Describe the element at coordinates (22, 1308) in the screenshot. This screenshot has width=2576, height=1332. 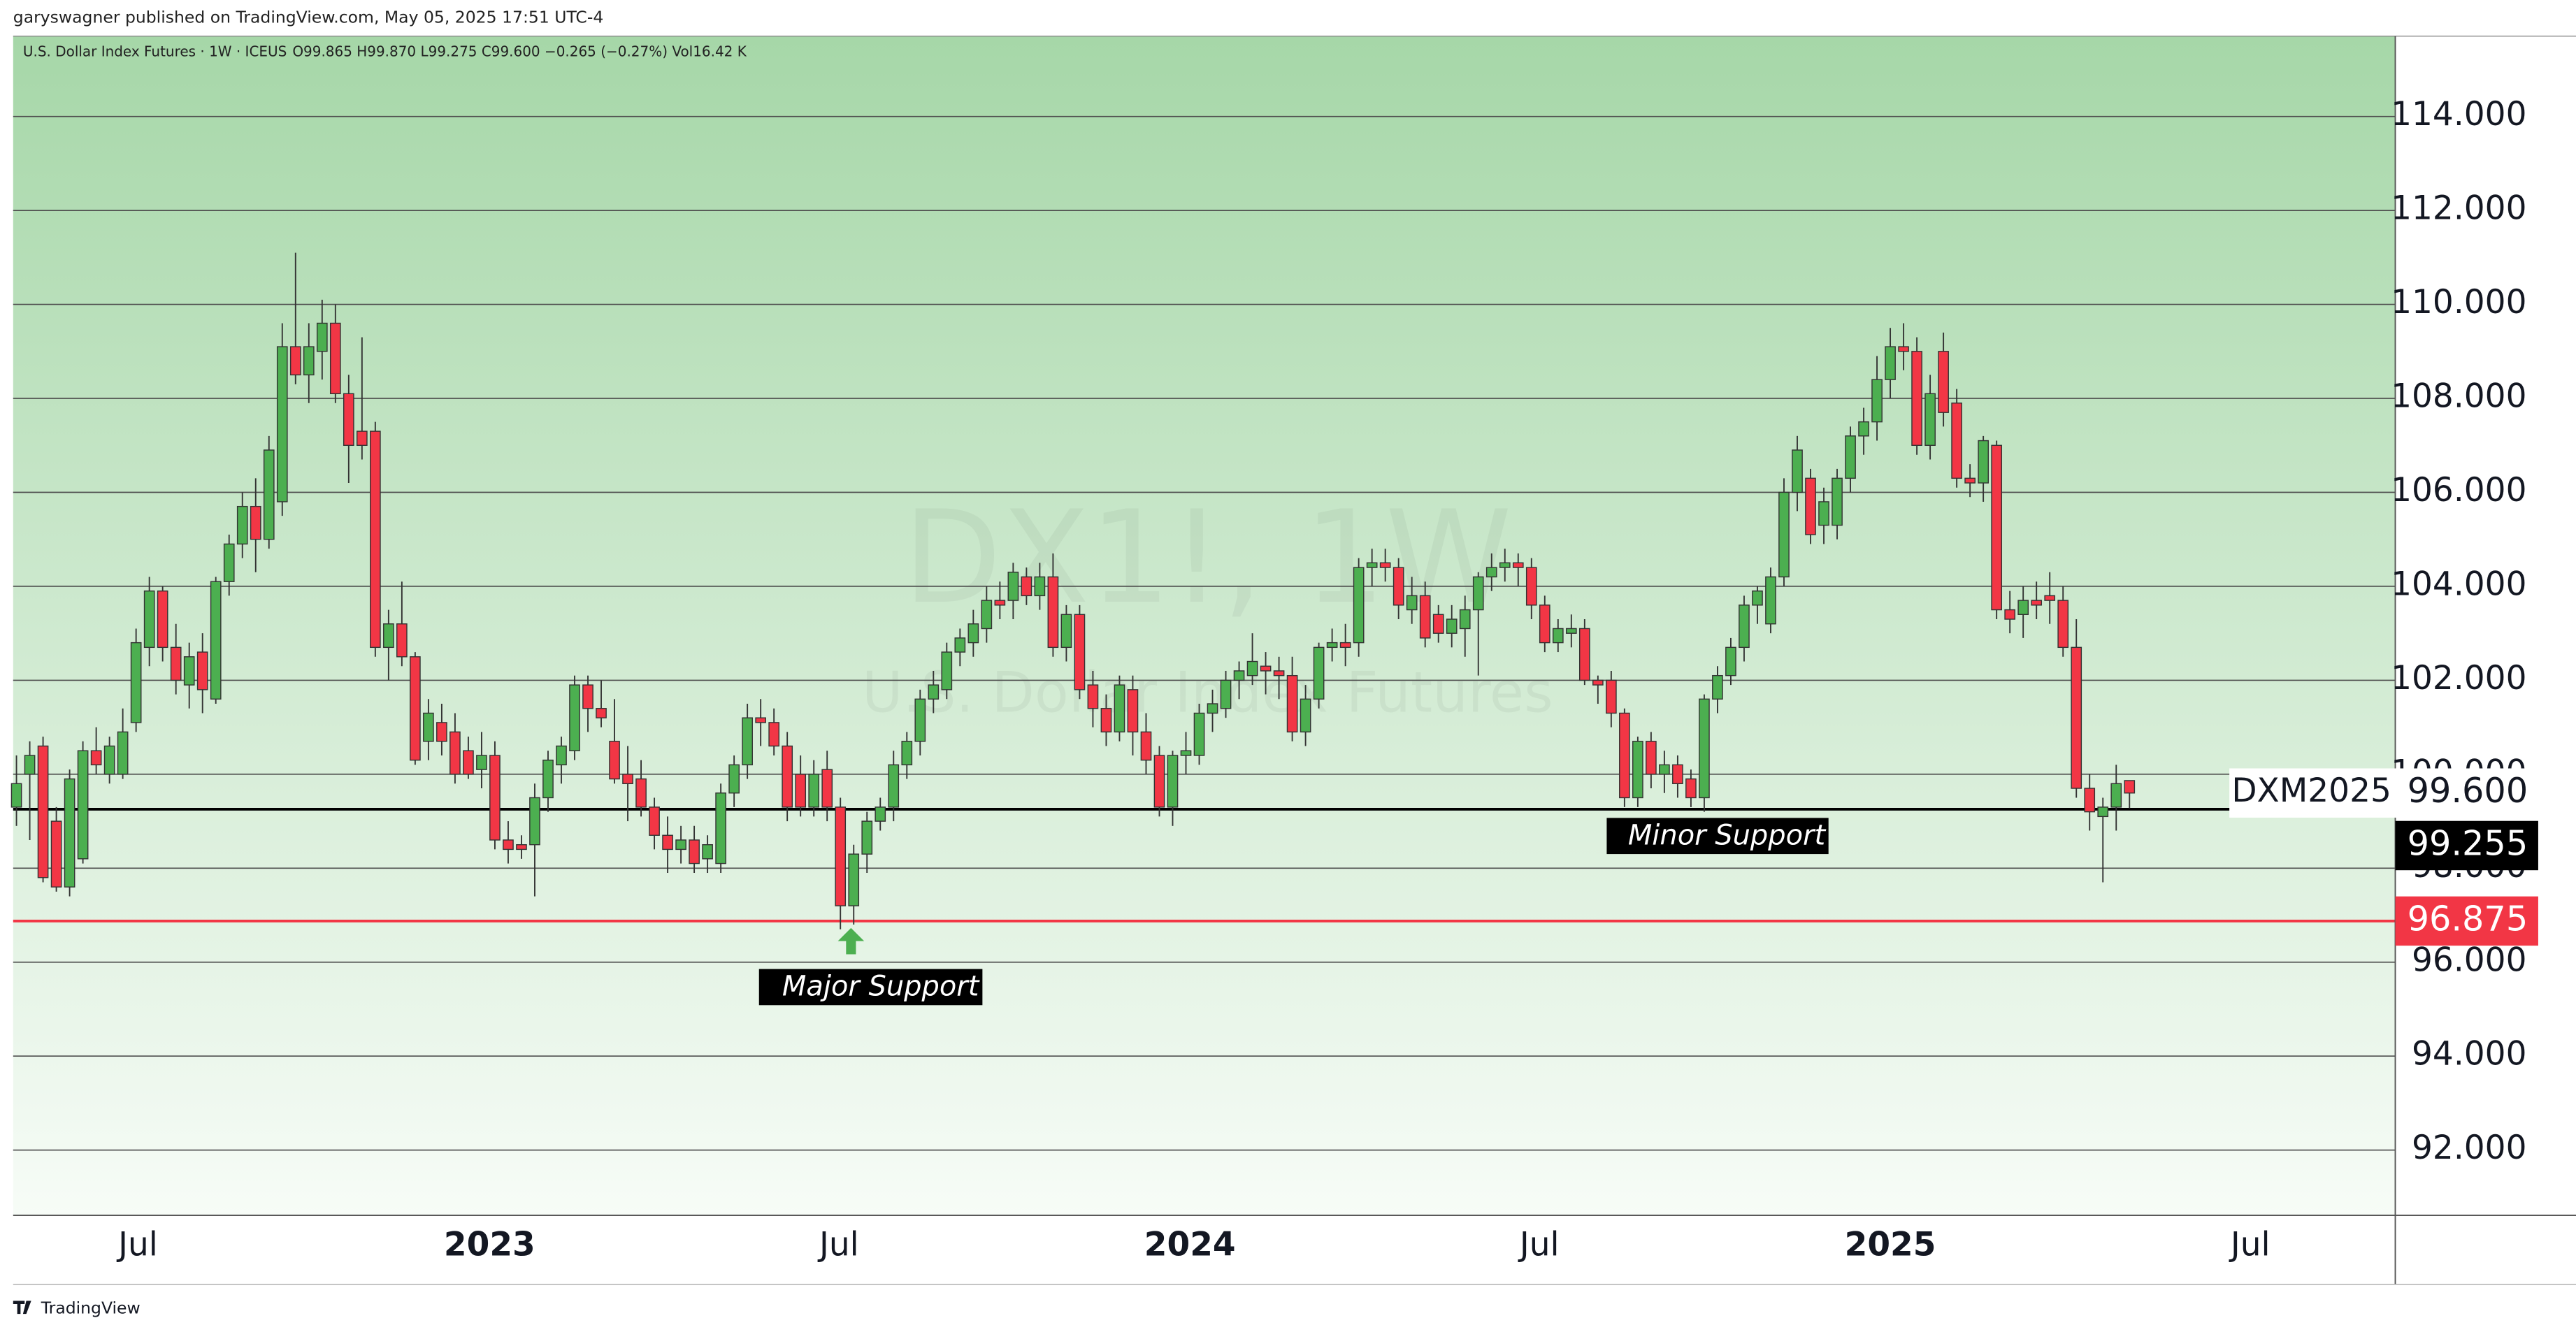
I see `brand-logo` at that location.